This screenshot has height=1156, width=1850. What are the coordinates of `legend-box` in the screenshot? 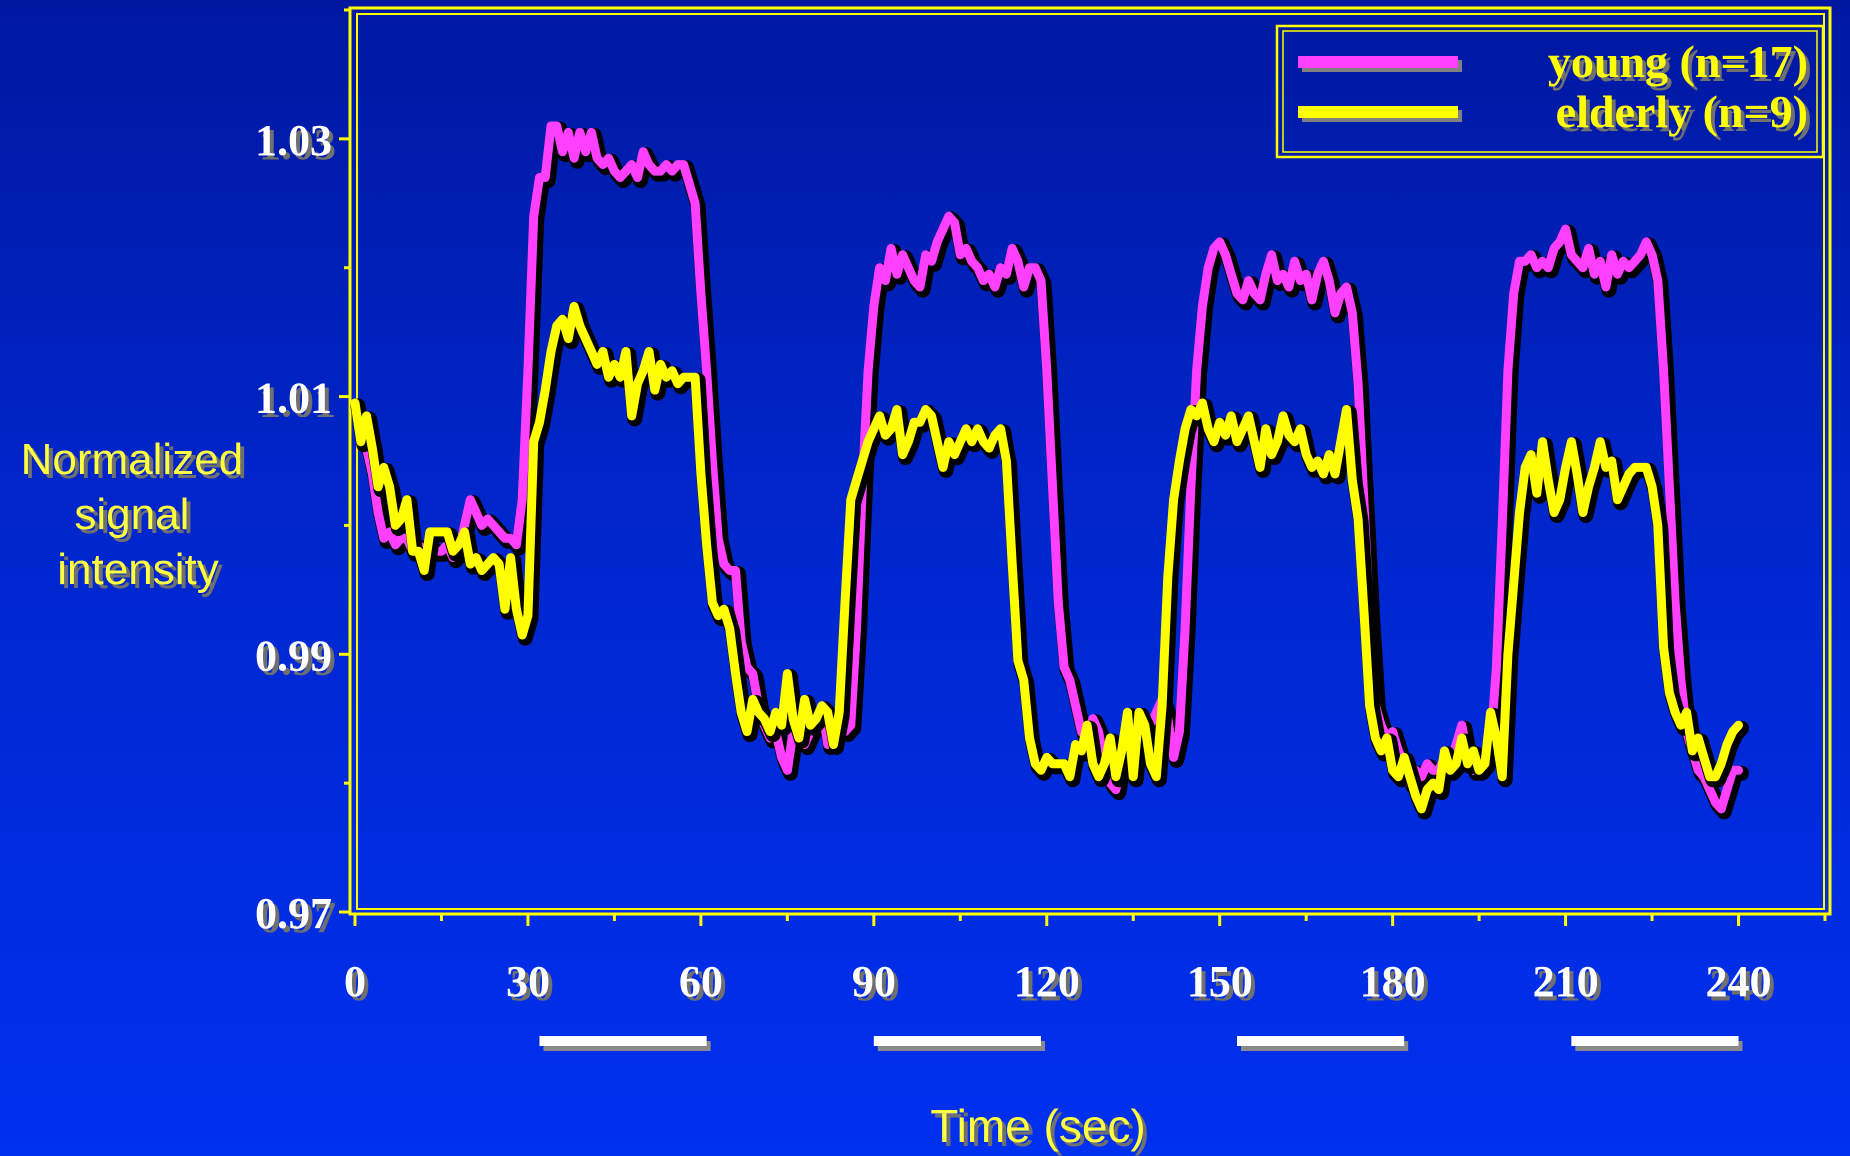 It's located at (1550, 91).